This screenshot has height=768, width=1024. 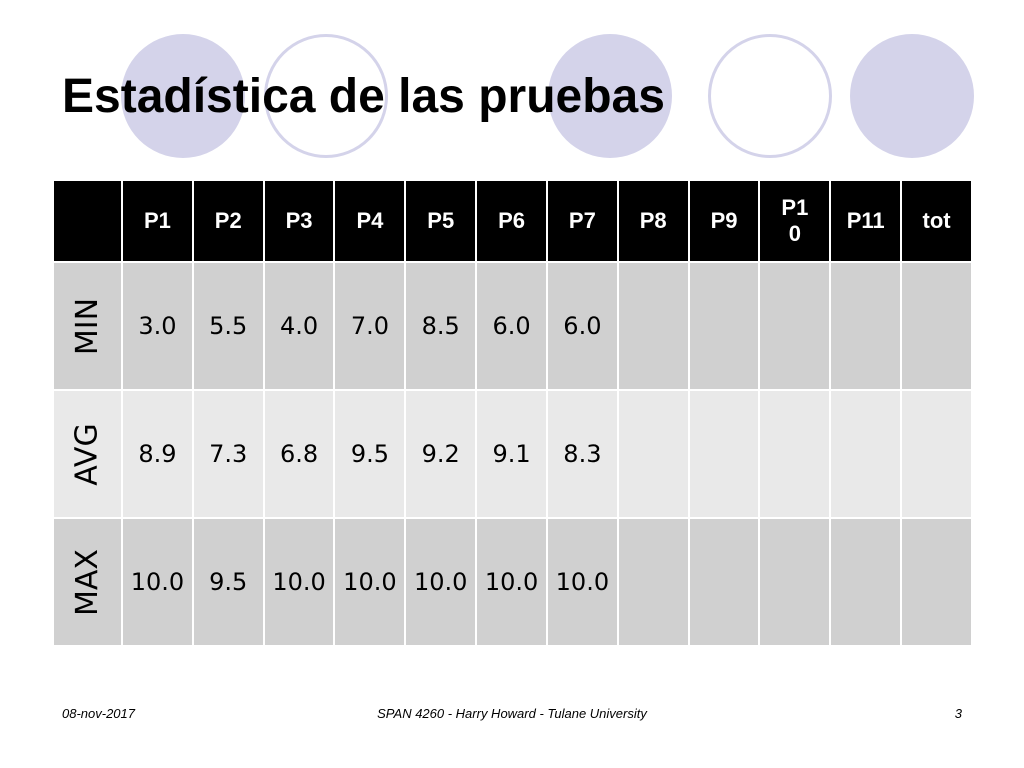 I want to click on slide-title: Estadística de las pruebas, so click(x=363, y=96).